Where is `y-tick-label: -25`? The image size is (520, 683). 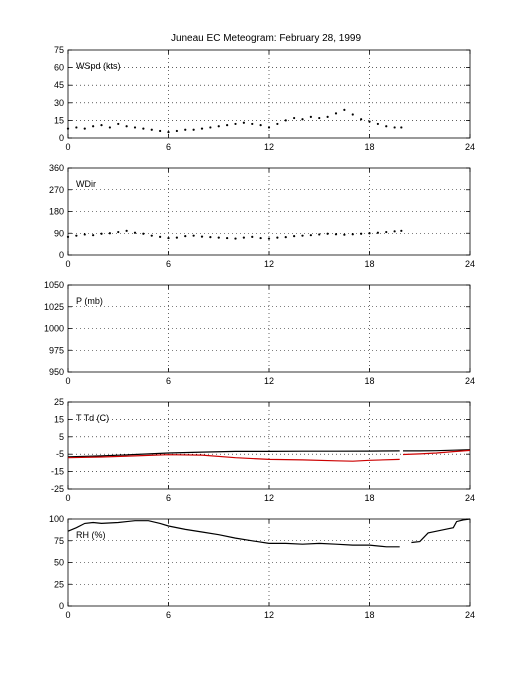 y-tick-label: -25 is located at coordinates (57, 489).